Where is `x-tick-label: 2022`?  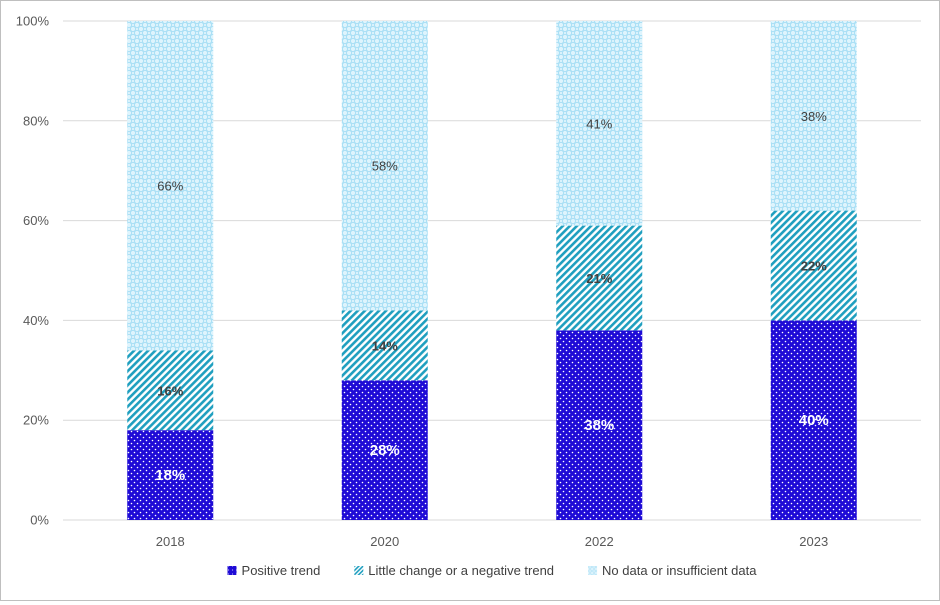 x-tick-label: 2022 is located at coordinates (599, 541).